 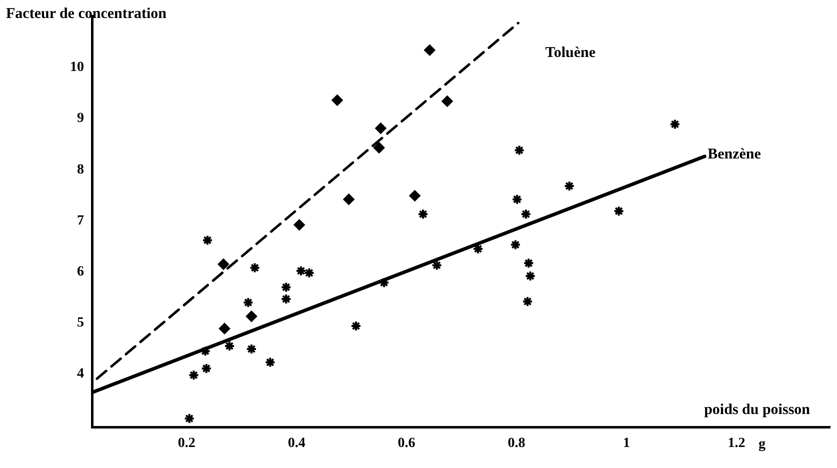 I want to click on y-tick-label: 8, so click(x=80, y=170).